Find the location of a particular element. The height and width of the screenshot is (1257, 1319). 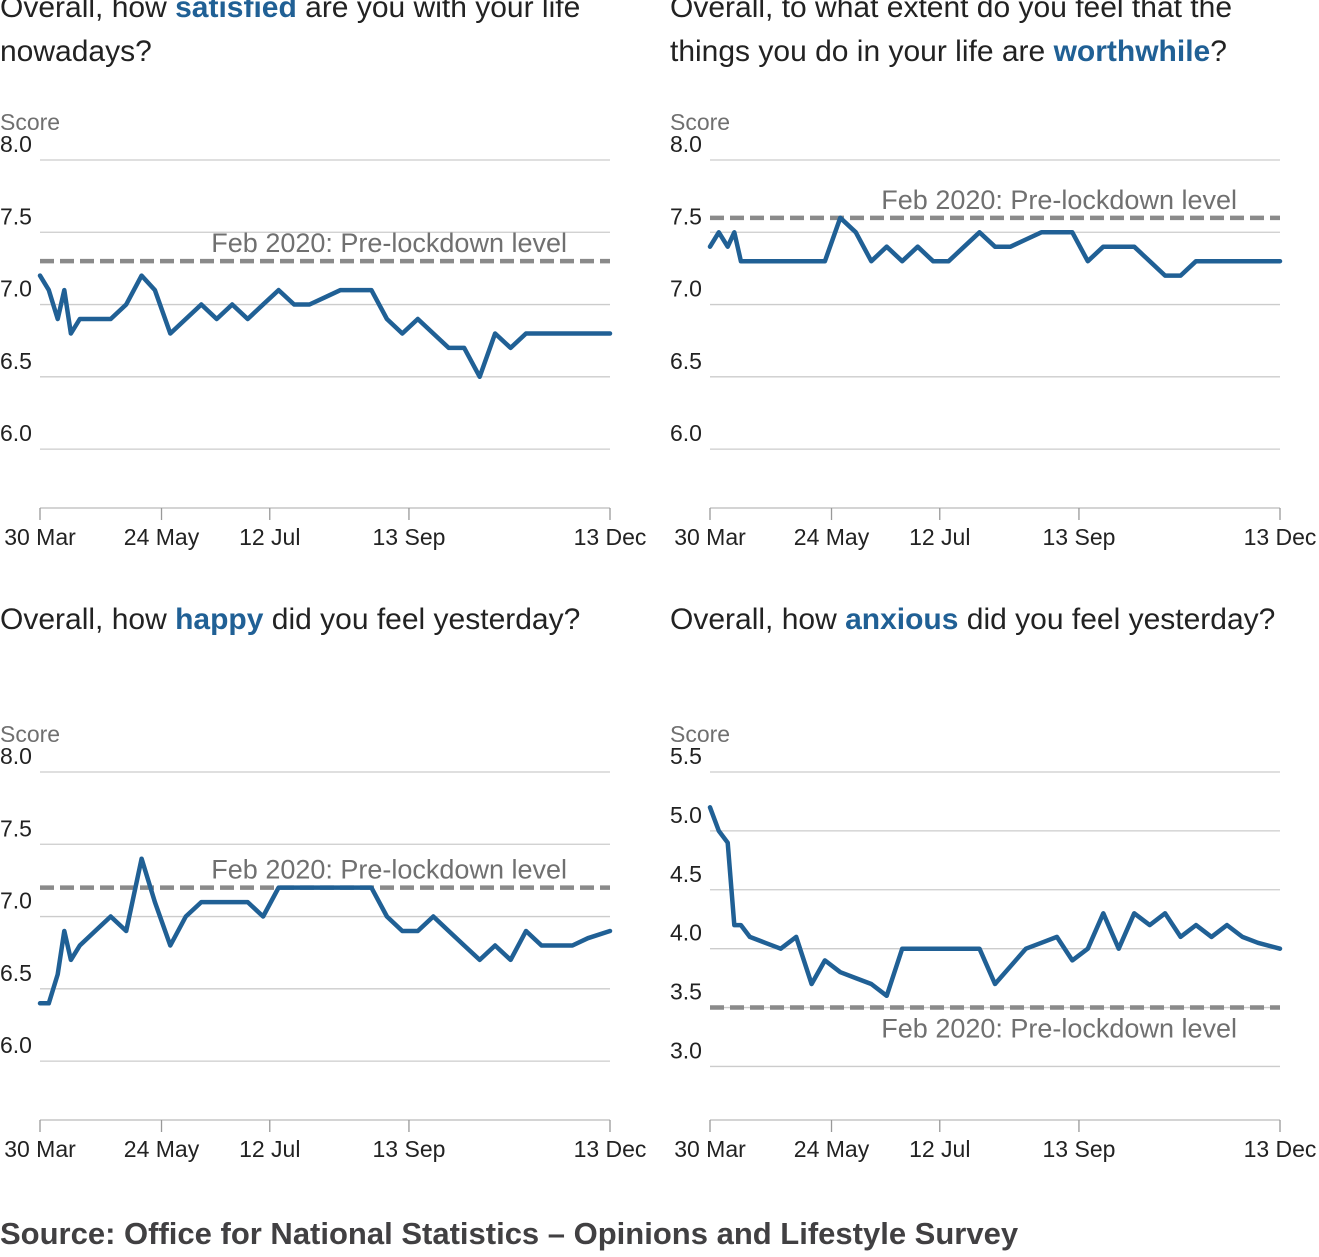

title-text-post: are you with your life nowadays? is located at coordinates (290, 34).